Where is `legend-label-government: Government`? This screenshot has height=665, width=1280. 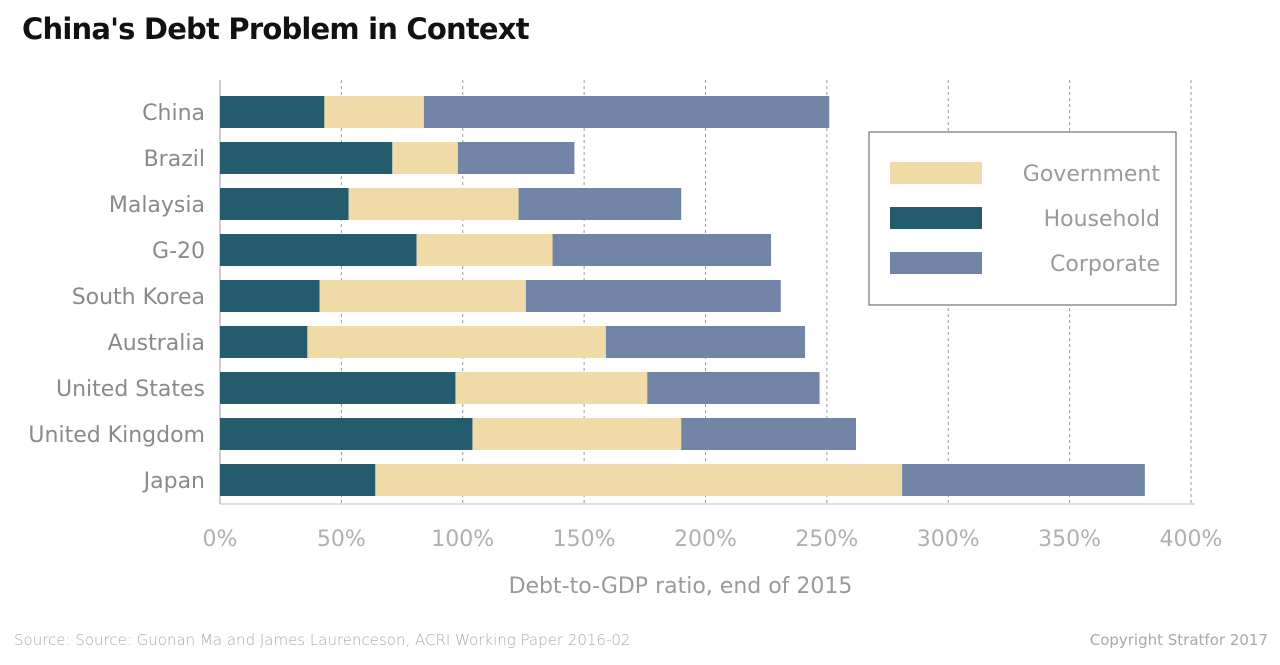
legend-label-government: Government is located at coordinates (1092, 174).